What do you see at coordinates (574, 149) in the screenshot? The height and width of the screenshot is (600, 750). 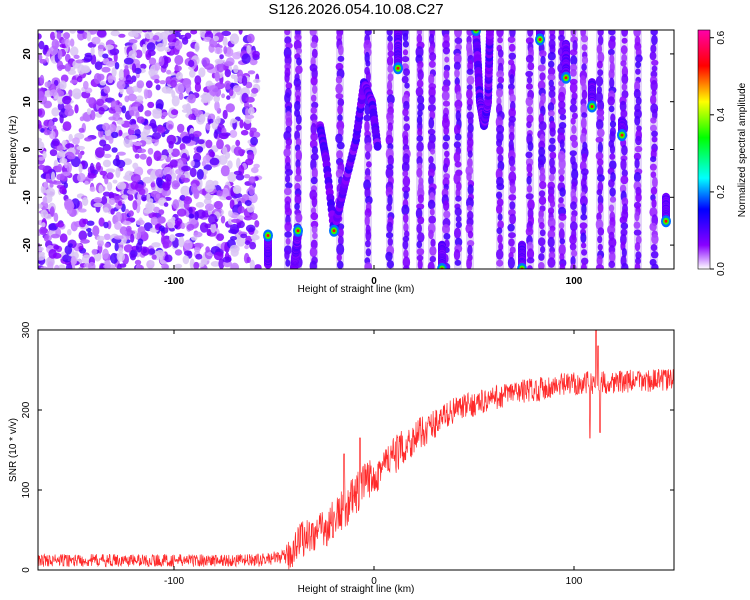 I see `spectrogram-stripe` at bounding box center [574, 149].